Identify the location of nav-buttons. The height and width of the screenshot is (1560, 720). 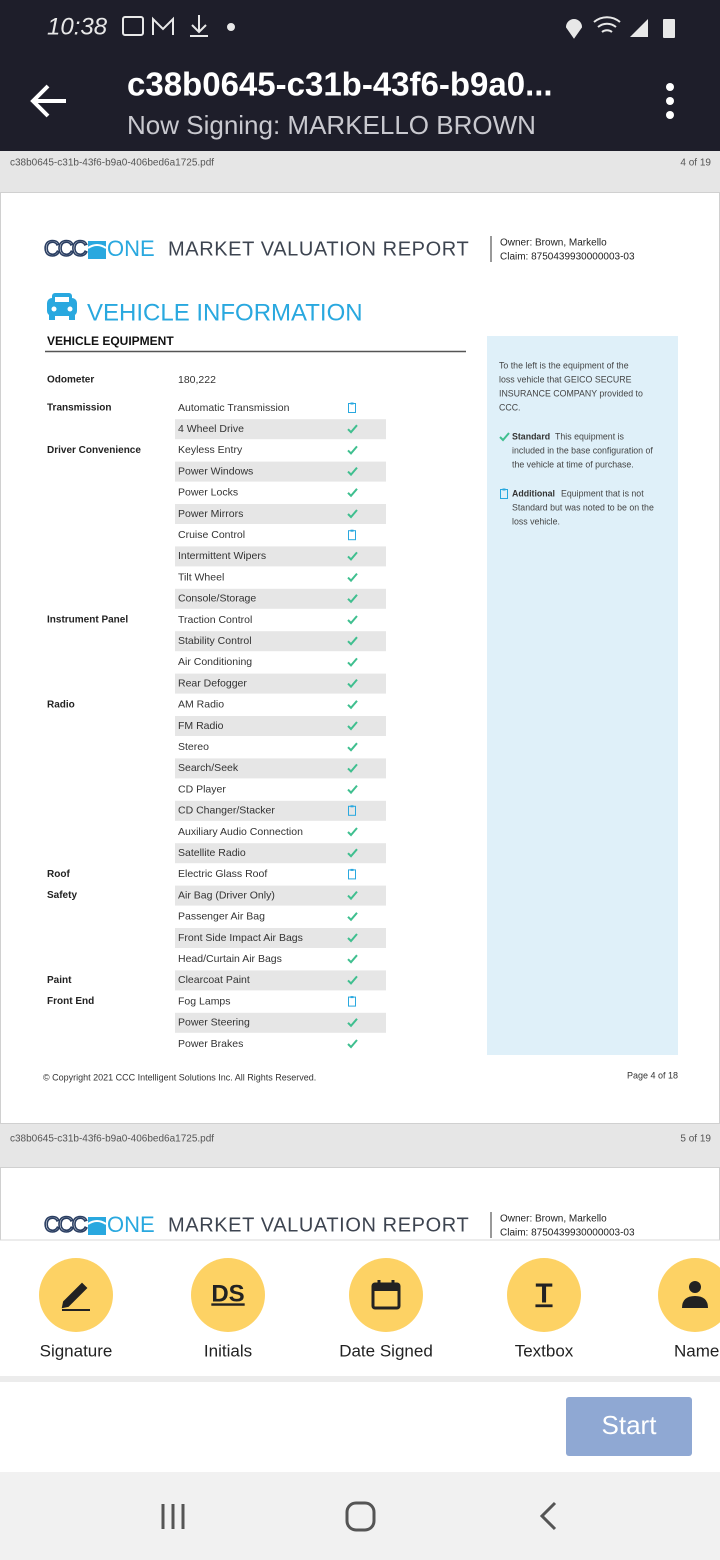
(359, 1516).